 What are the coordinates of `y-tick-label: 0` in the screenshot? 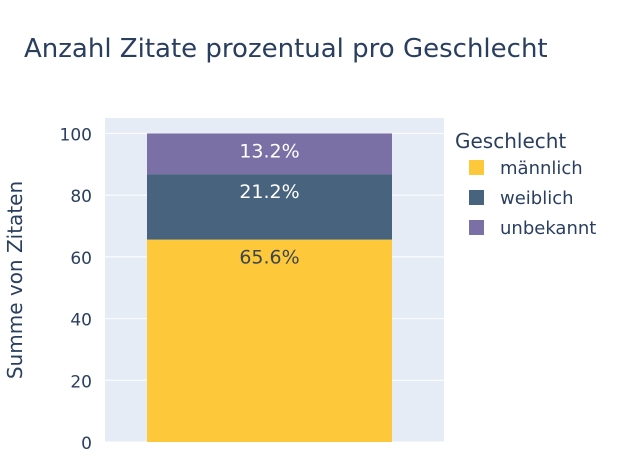 It's located at (86, 444).